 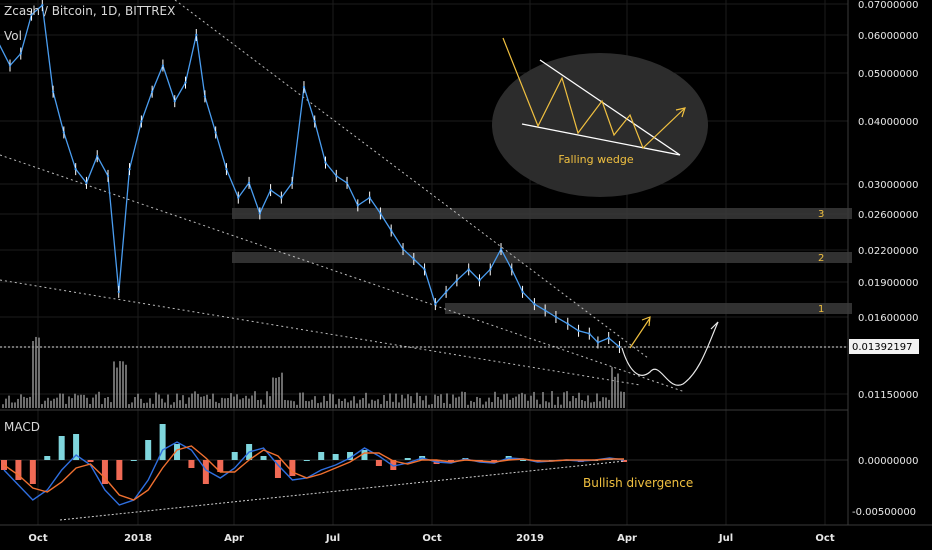 I want to click on macd-axis: 0.00000000 -0.00500000, so click(x=885, y=487).